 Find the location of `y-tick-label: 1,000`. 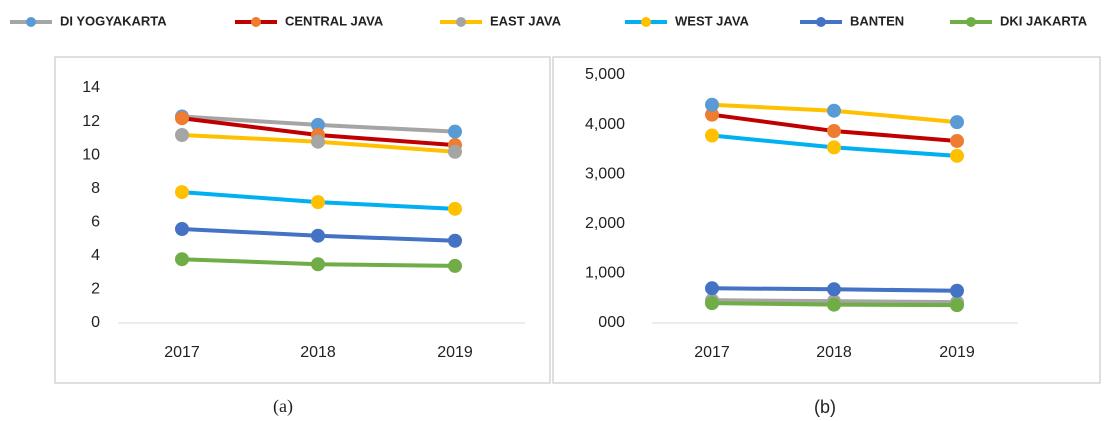

y-tick-label: 1,000 is located at coordinates (605, 273).